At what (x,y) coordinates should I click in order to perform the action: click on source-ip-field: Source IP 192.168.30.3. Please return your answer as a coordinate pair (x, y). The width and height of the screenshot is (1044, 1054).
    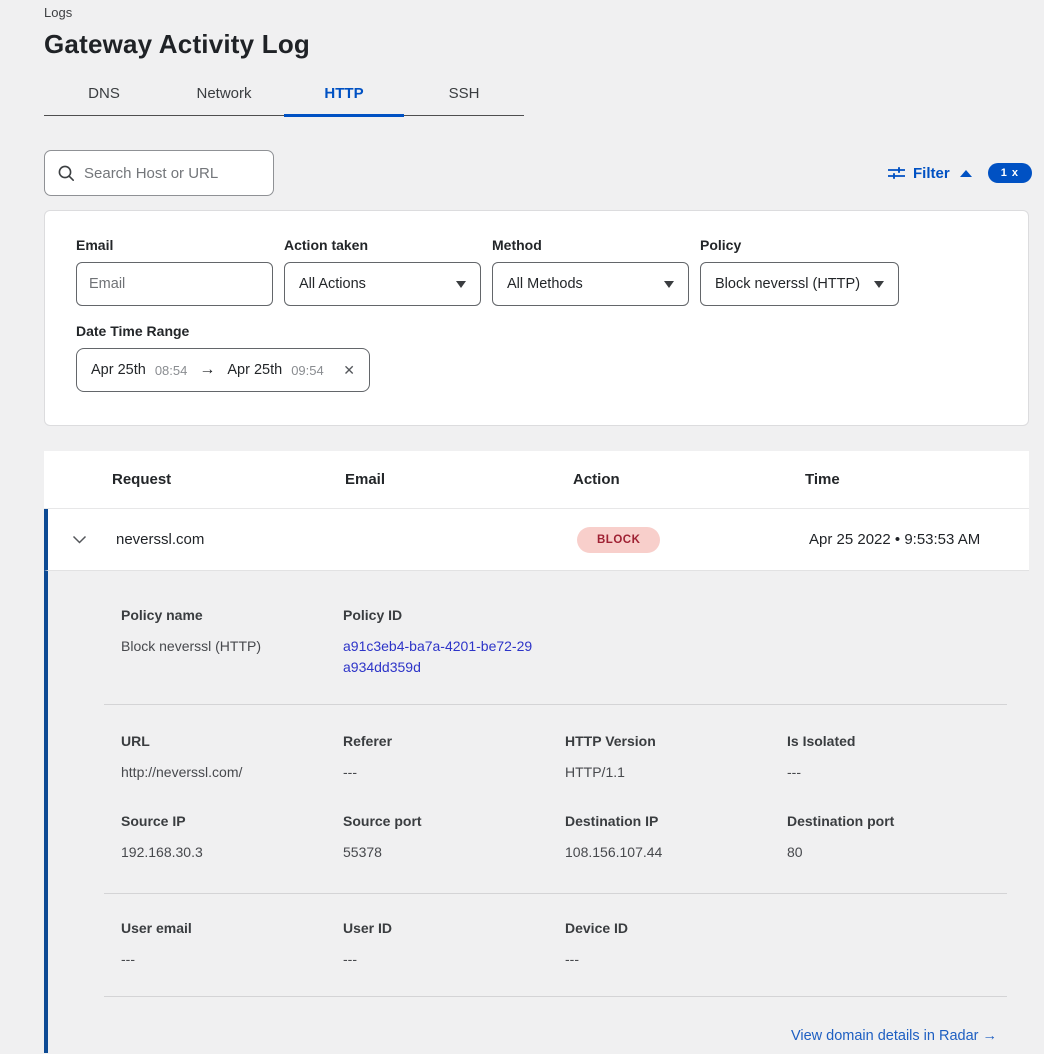
    Looking at the image, I should click on (232, 838).